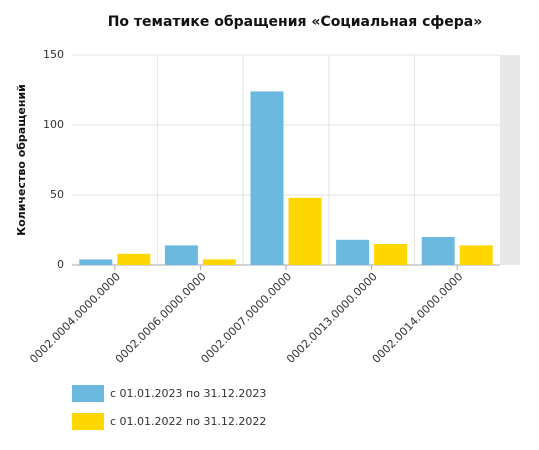 This screenshot has width=539, height=450. Describe the element at coordinates (75, 318) in the screenshot. I see `x-tick-label: 0002.0004.0000.0000` at that location.